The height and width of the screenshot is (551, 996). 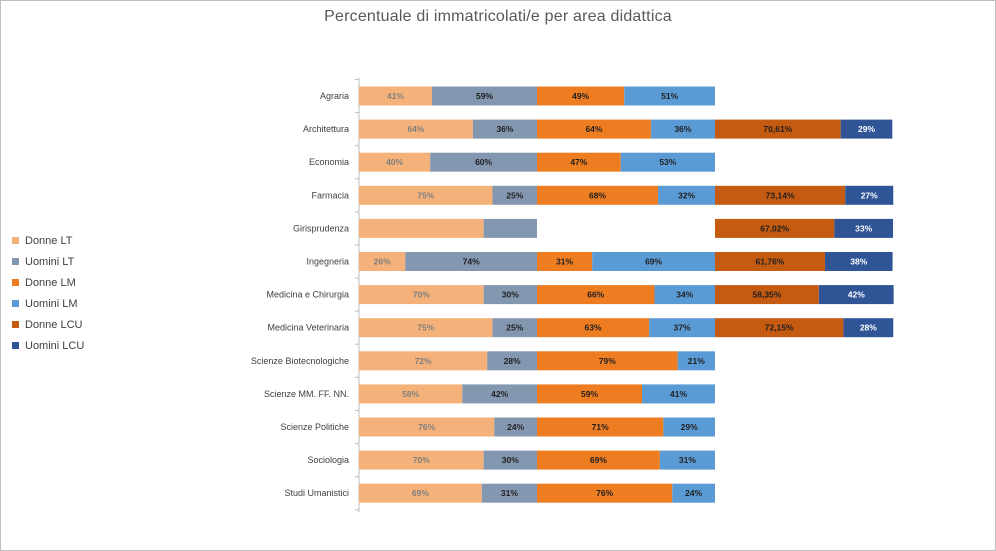 I want to click on data-label-scienze-biotecnologiche-donne-lm: 79%, so click(x=607, y=361).